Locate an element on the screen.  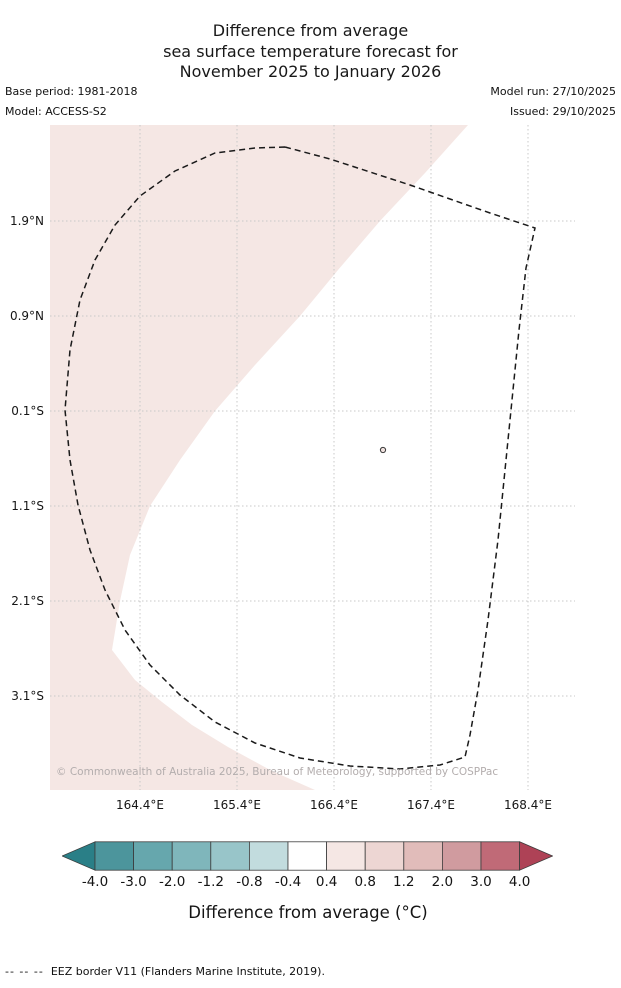
title-line-3: November 2025 to January 2026 is located at coordinates (310, 71).